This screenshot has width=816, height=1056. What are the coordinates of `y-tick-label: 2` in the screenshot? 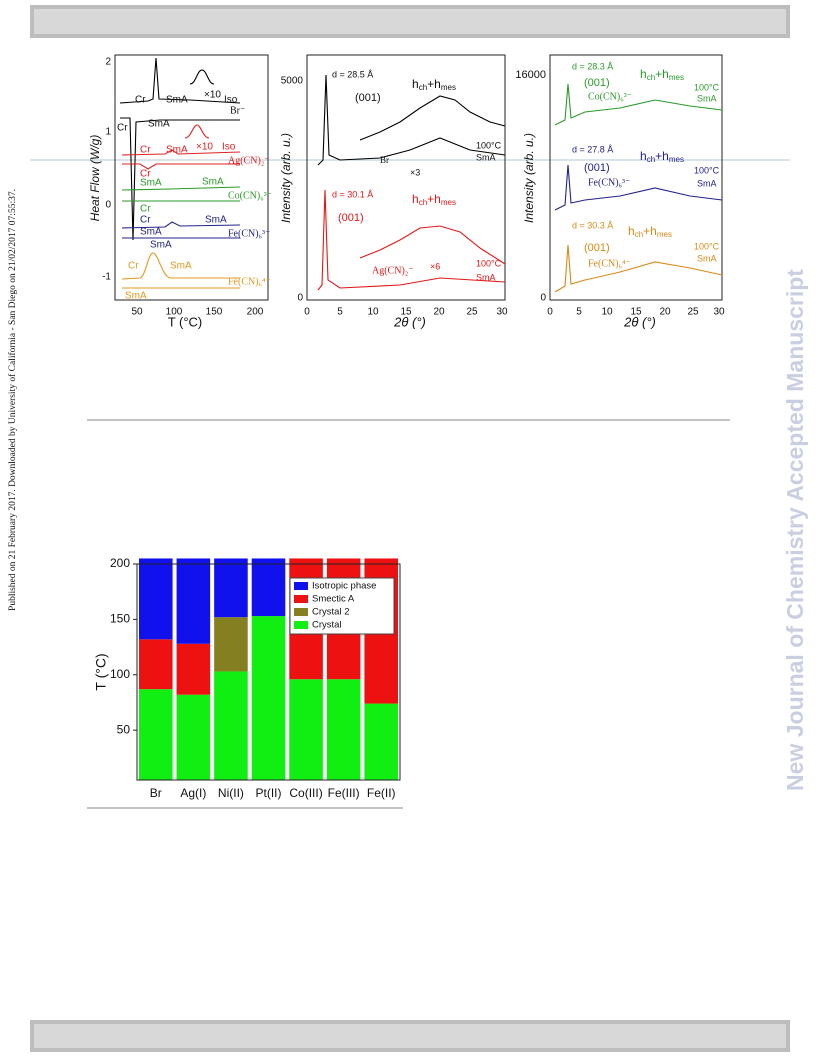 It's located at (108, 62).